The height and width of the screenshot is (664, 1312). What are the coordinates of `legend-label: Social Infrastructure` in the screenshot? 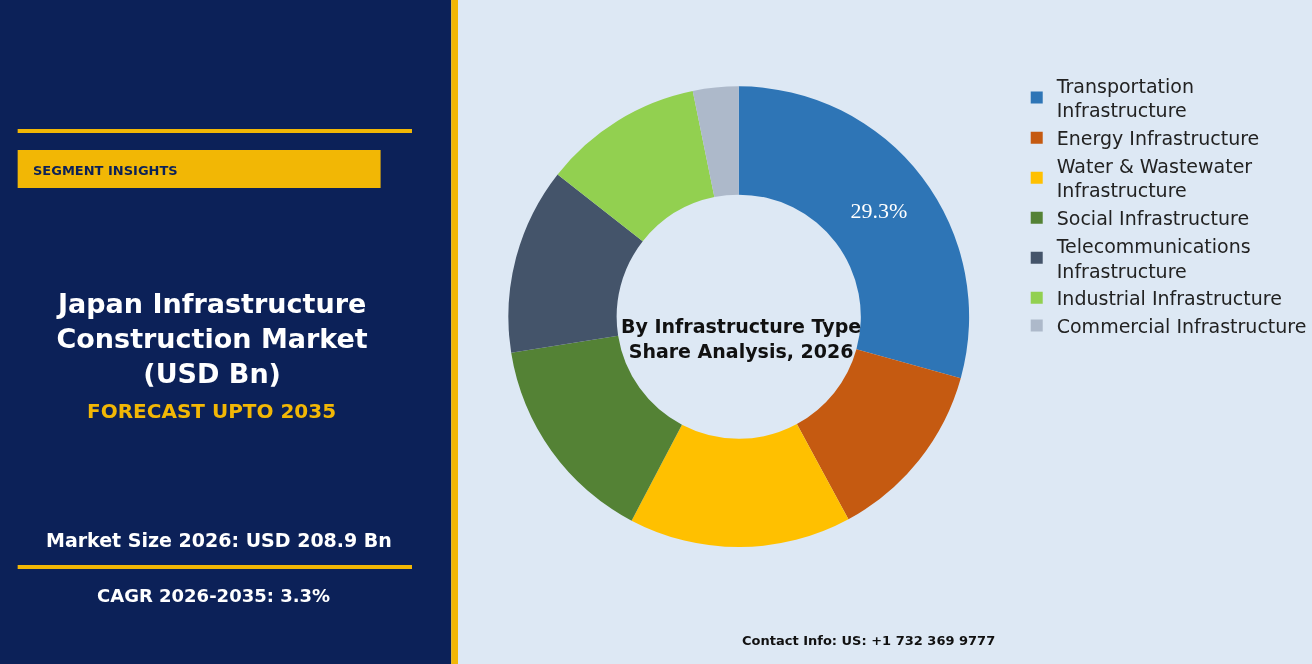 It's located at (1153, 218).